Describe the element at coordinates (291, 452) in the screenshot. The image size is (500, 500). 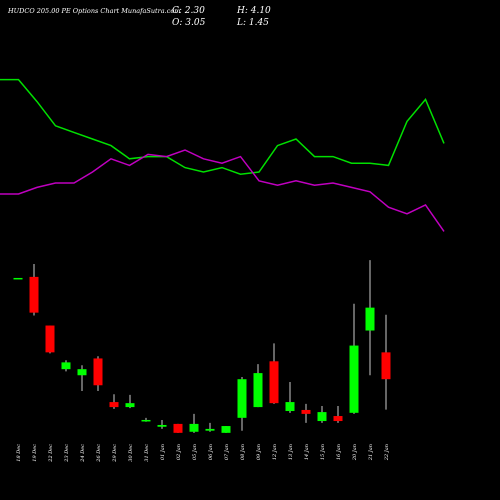
I see `x-tick-label: 13 Jan` at that location.